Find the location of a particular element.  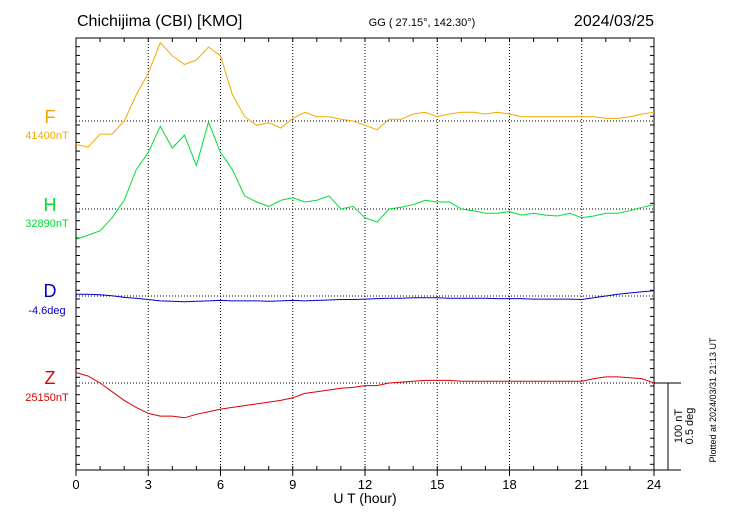

baseline-value-H: 32890nT is located at coordinates (47, 224).